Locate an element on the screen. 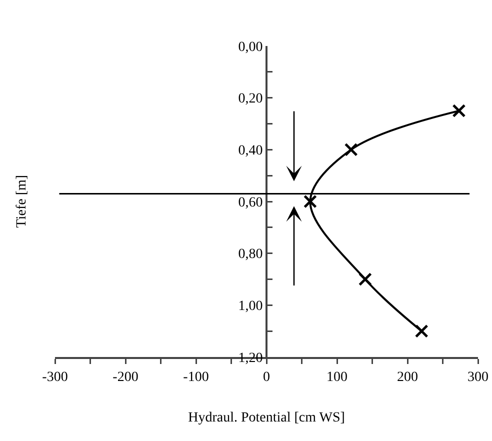  y-tick-label: 0,20 is located at coordinates (250, 99).